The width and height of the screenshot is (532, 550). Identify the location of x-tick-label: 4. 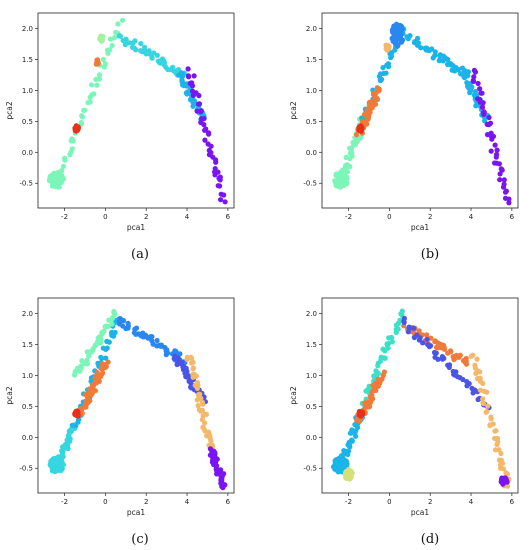
(471, 217).